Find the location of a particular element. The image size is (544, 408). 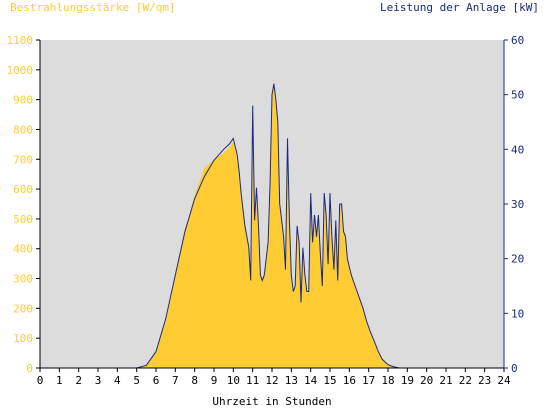

x-tick-label: 10 is located at coordinates (233, 380).